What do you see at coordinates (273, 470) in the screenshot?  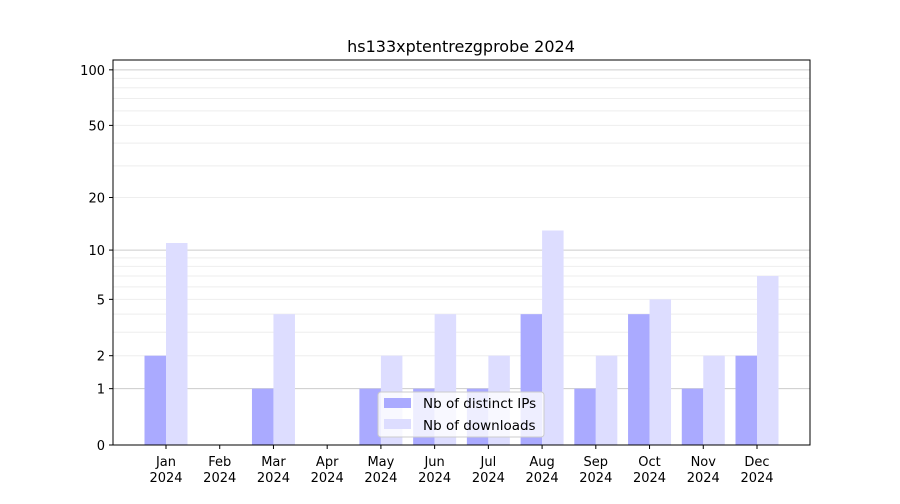 I see `x-tick-label: Mar 2024` at bounding box center [273, 470].